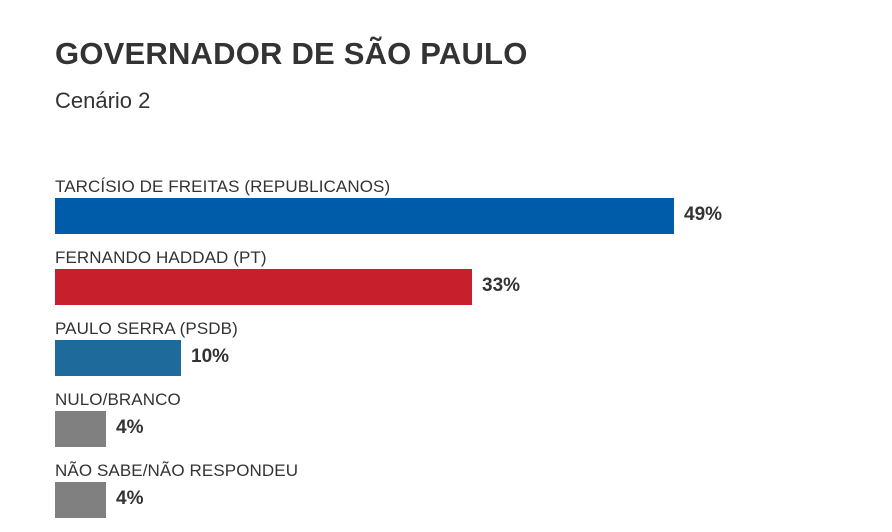 This screenshot has height=532, width=892. What do you see at coordinates (177, 470) in the screenshot?
I see `category-label: NÃO SABE/NÃO RESPONDEU` at bounding box center [177, 470].